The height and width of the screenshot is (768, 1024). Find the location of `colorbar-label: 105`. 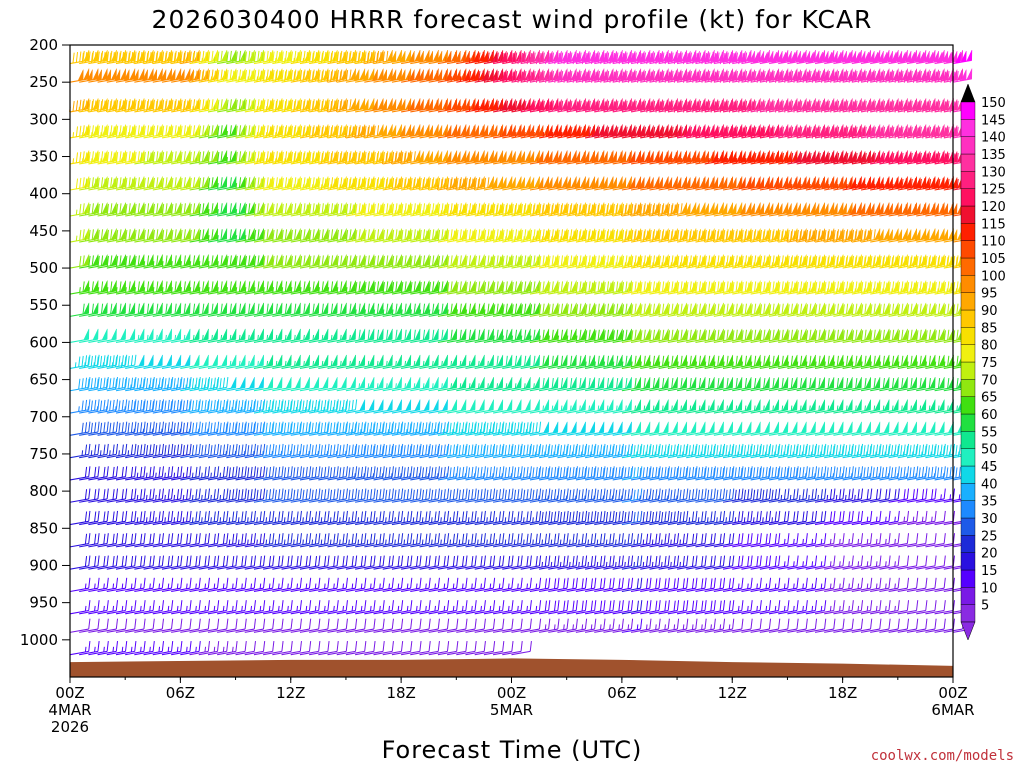

colorbar-label: 105 is located at coordinates (993, 259).